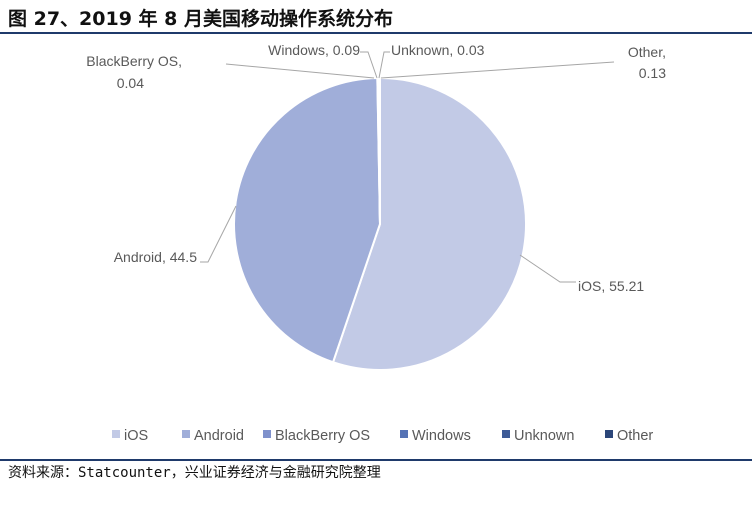  I want to click on leader-line-unknown, so click(384, 65).